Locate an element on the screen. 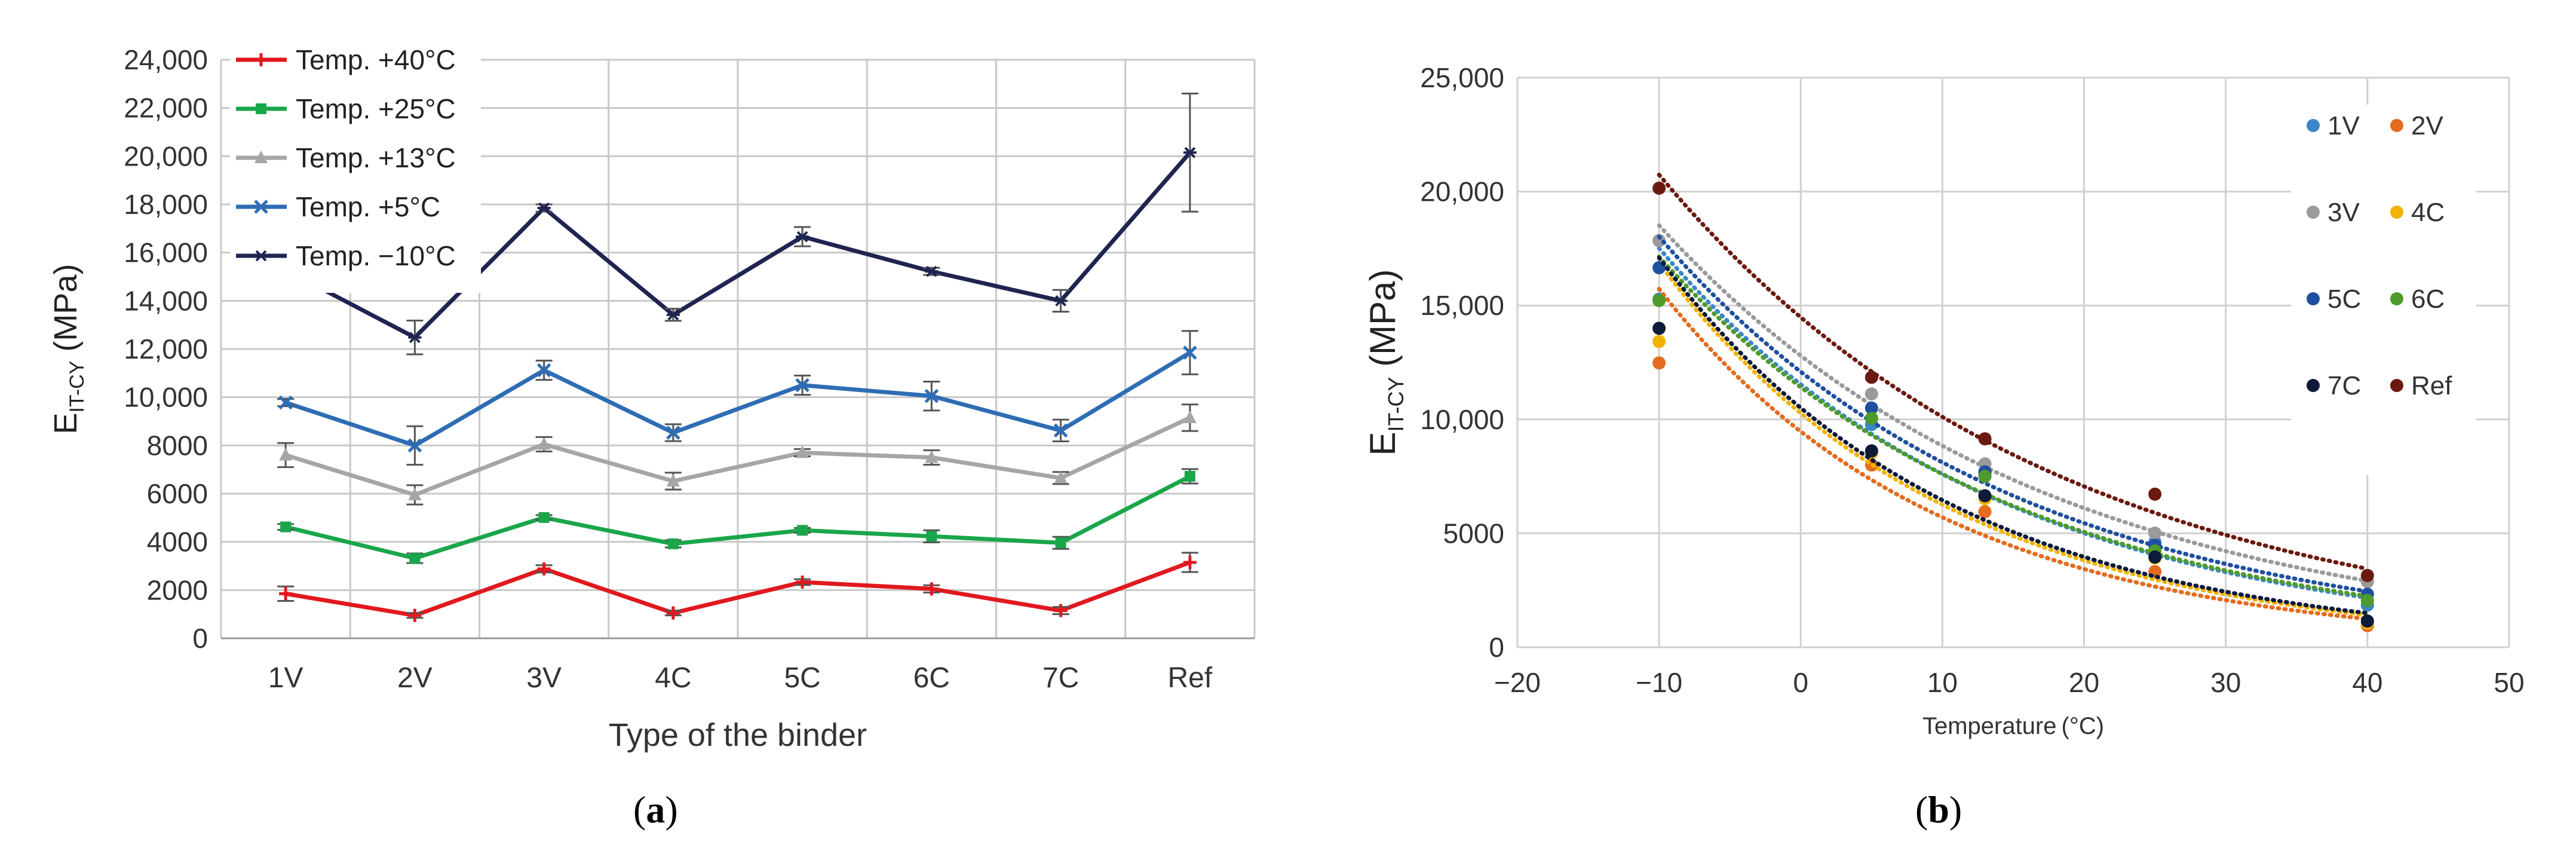 The height and width of the screenshot is (866, 2576). series-6C is located at coordinates (2013, 430).